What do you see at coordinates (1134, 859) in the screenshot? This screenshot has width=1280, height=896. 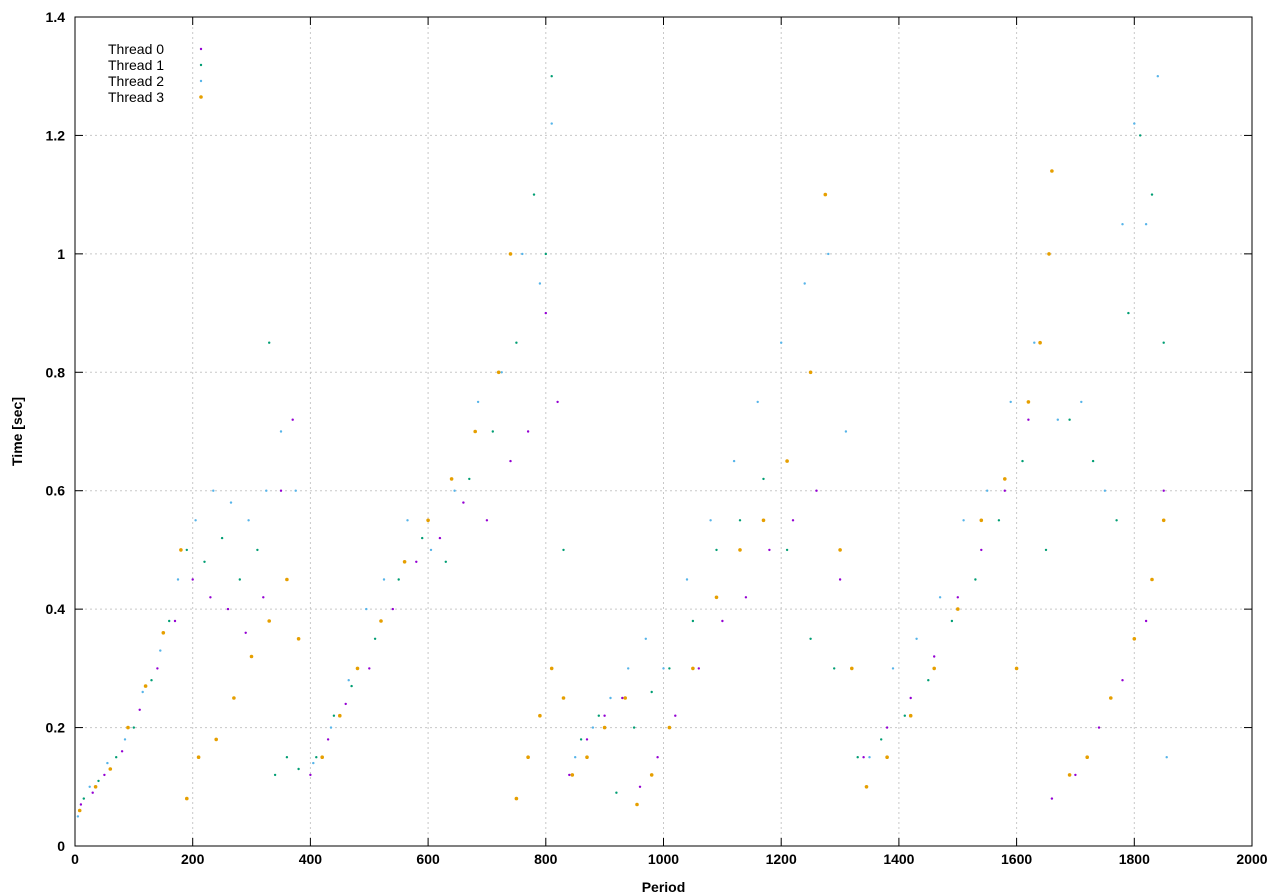 I see `x-tick-label: 1800` at bounding box center [1134, 859].